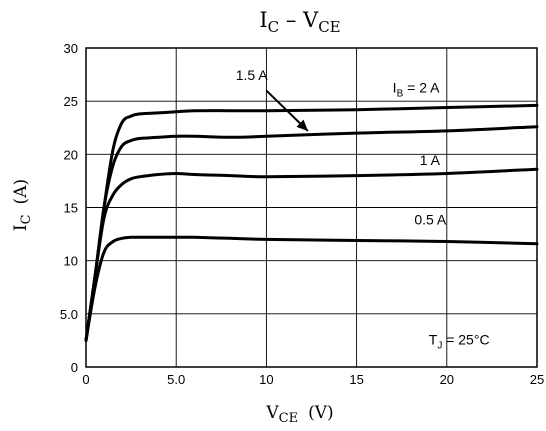 Image resolution: width=546 pixels, height=431 pixels. Describe the element at coordinates (416, 90) in the screenshot. I see `annotation-ib2: IB = 2 A` at that location.